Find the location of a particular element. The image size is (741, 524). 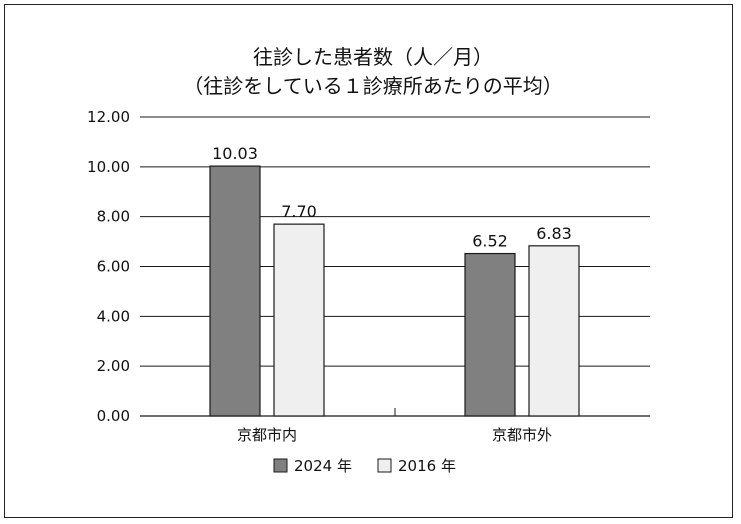

legend: 2024 年 2016 年 is located at coordinates (364, 466).